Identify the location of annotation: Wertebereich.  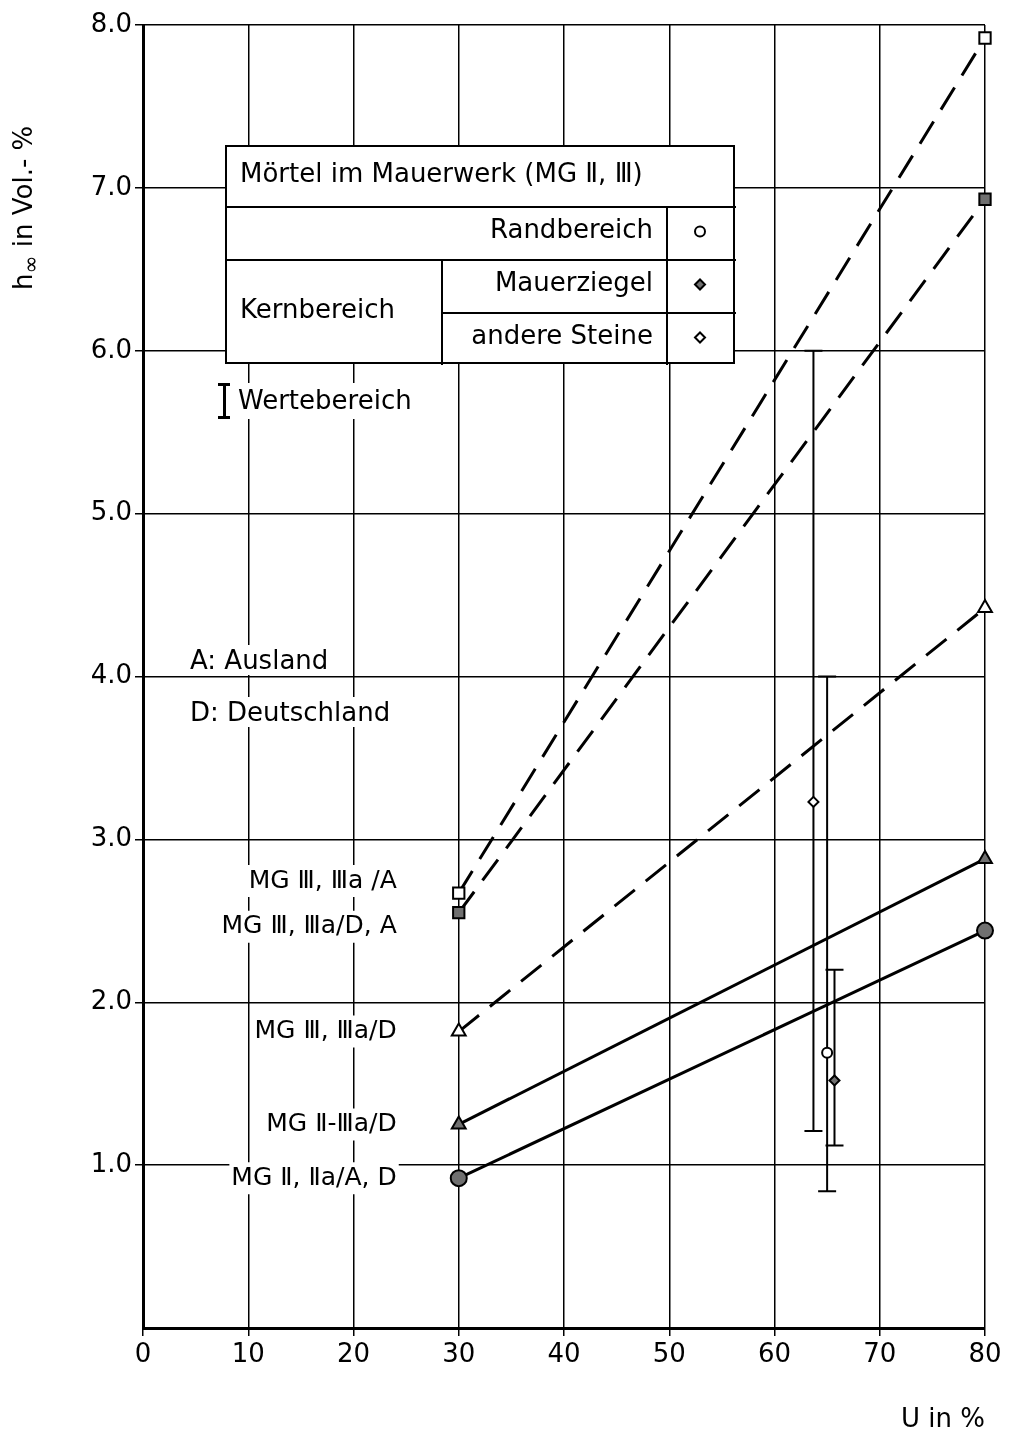
(315, 401).